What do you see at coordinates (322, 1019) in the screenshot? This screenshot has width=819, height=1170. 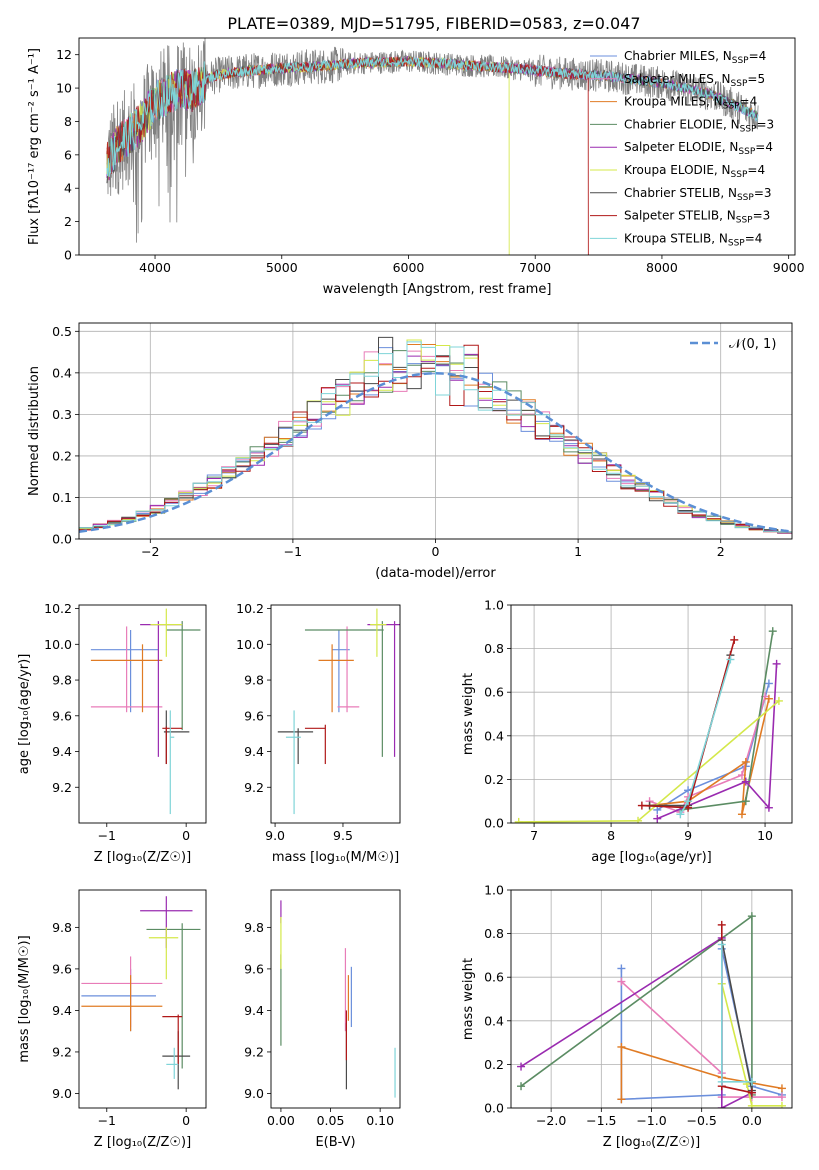 I see `panel-7: 0.00 0.05 0.10 9.0 9.2 9.4 9.6 9.8 E(B-V)` at bounding box center [322, 1019].